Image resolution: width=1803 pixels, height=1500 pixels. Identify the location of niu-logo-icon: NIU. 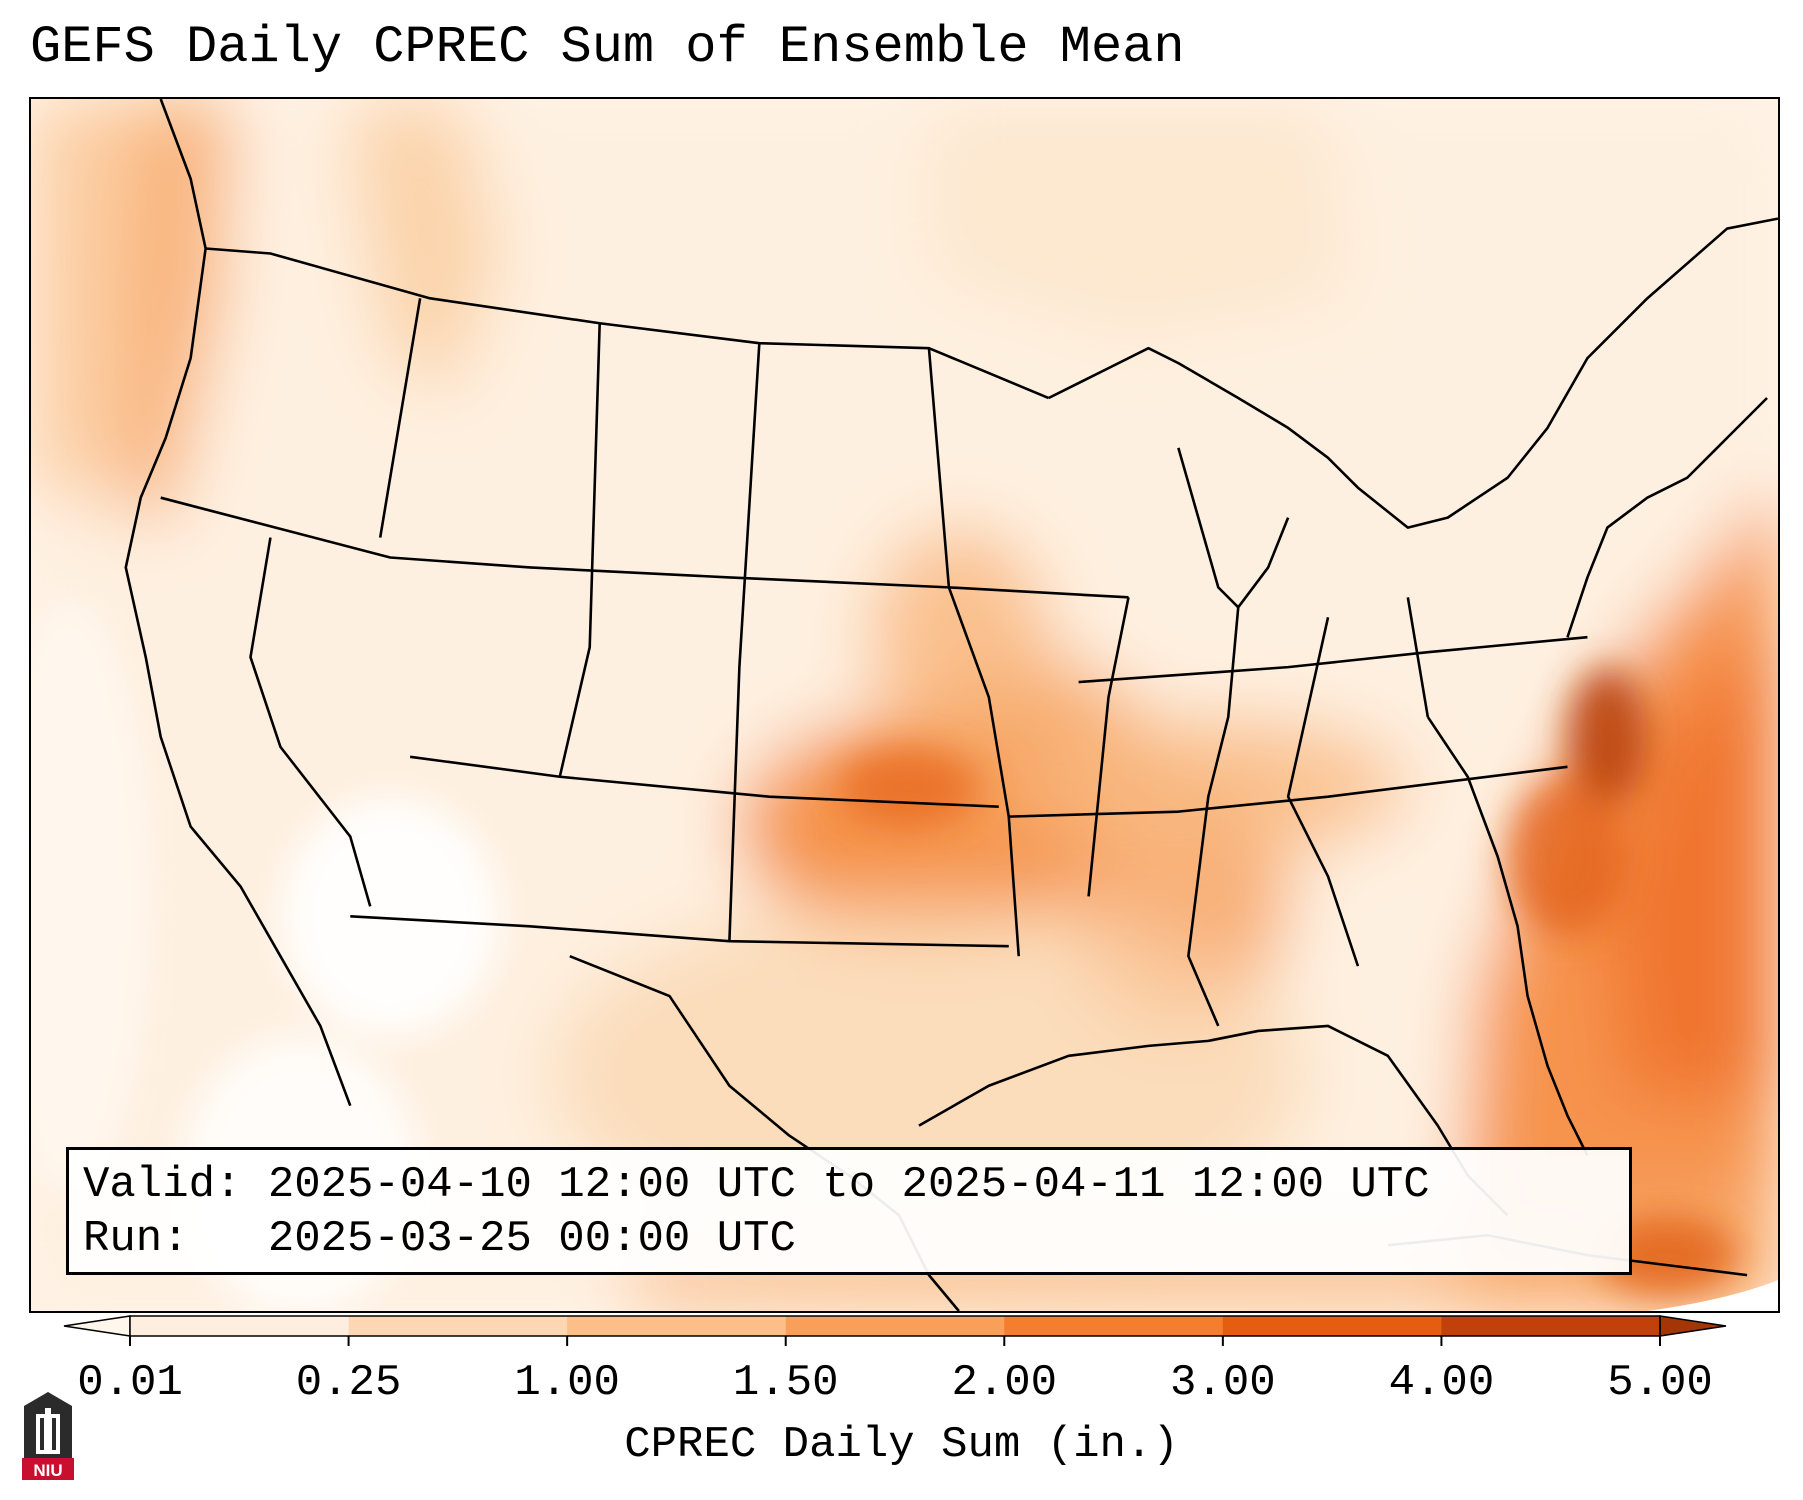
(48, 1436).